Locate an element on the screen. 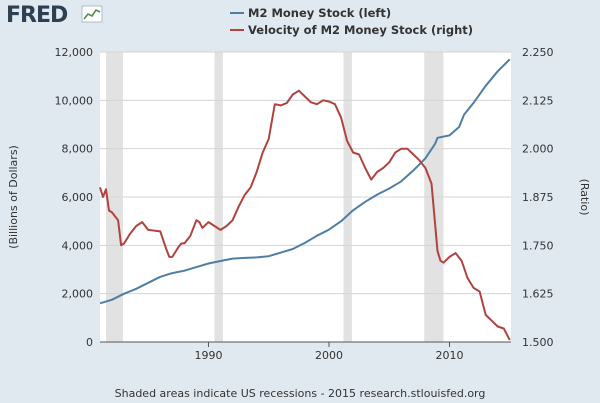 Image resolution: width=600 pixels, height=403 pixels. legend-label-velocity: Velocity of M2 Money Stock (right) is located at coordinates (360, 30).